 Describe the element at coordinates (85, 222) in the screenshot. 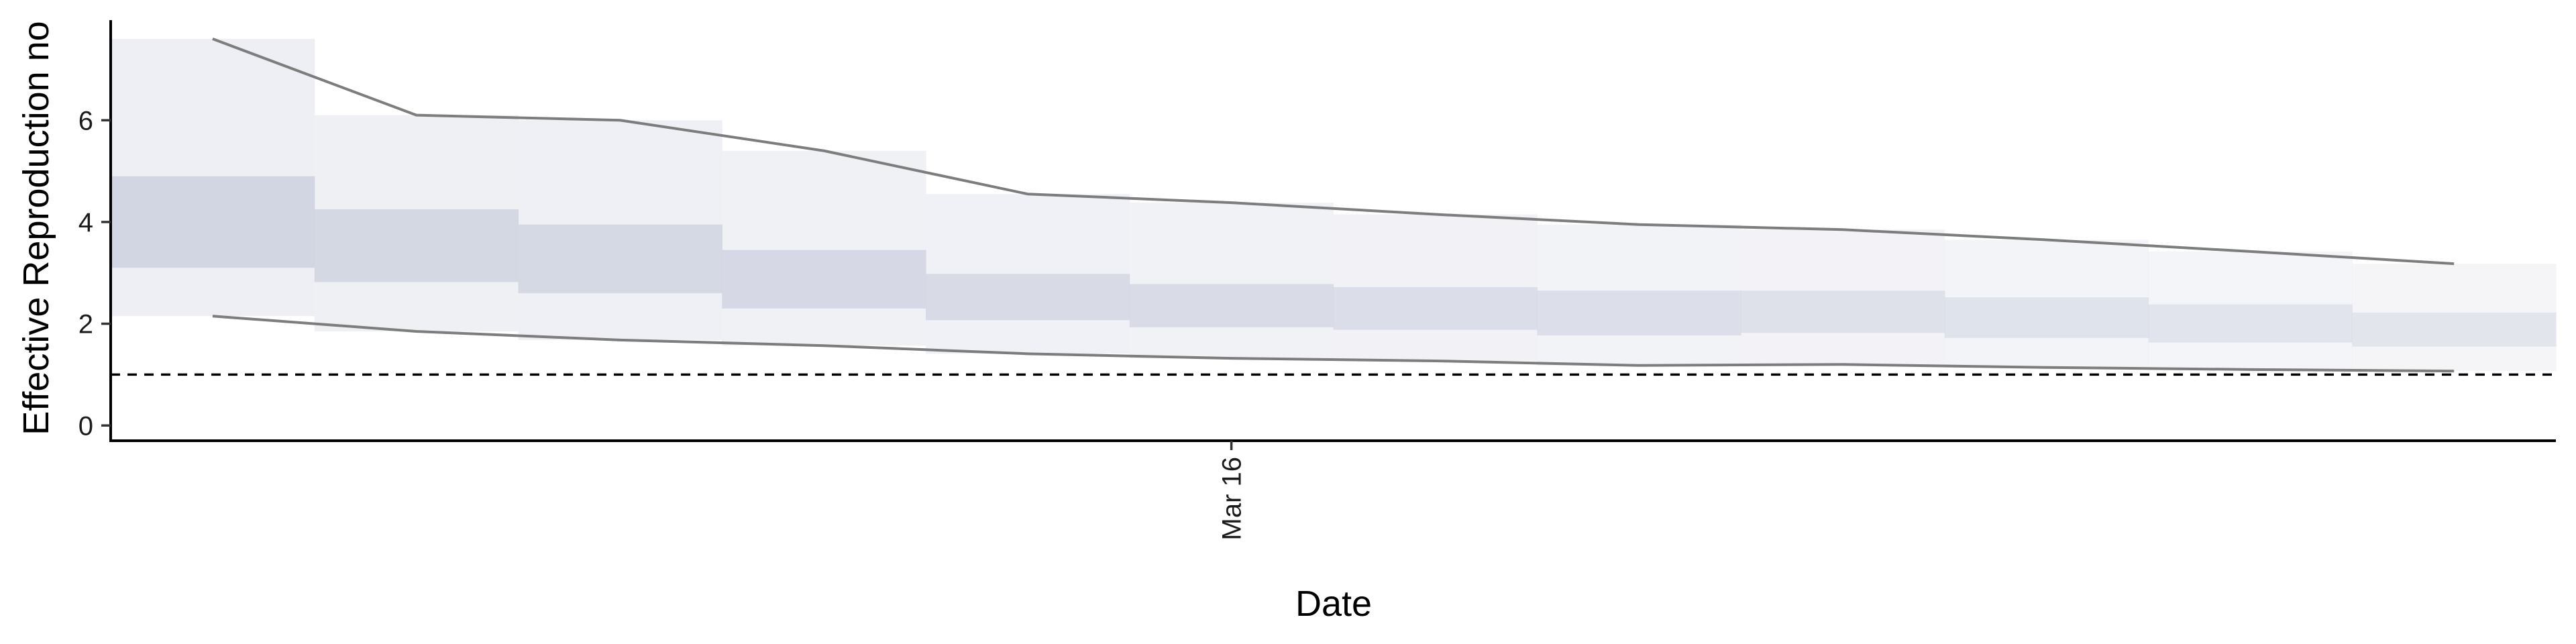

I see `y-tick-label: 4` at that location.